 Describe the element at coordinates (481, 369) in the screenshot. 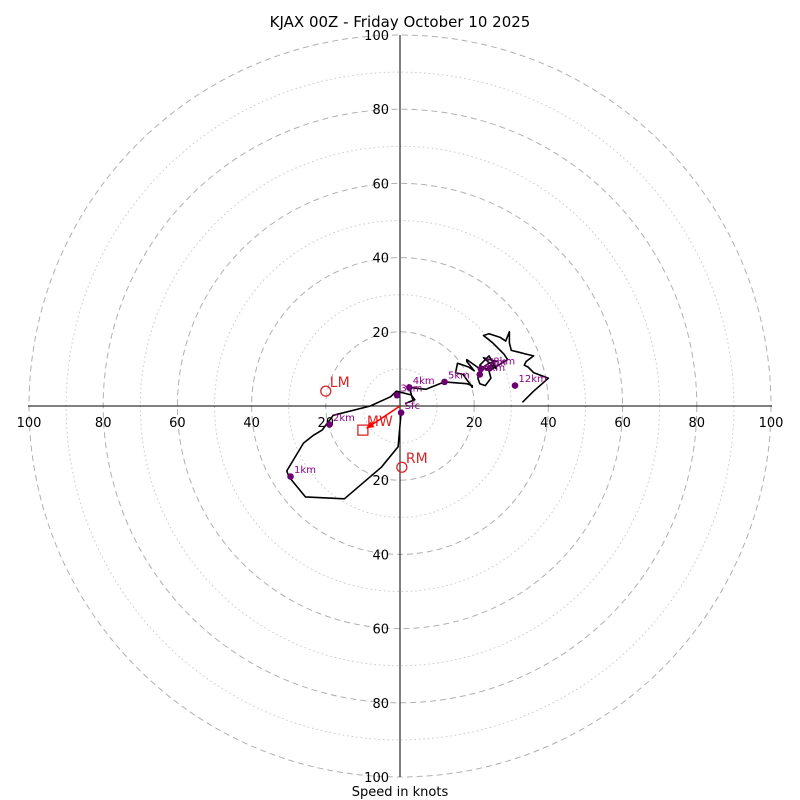

I see `height-marker-7km` at that location.